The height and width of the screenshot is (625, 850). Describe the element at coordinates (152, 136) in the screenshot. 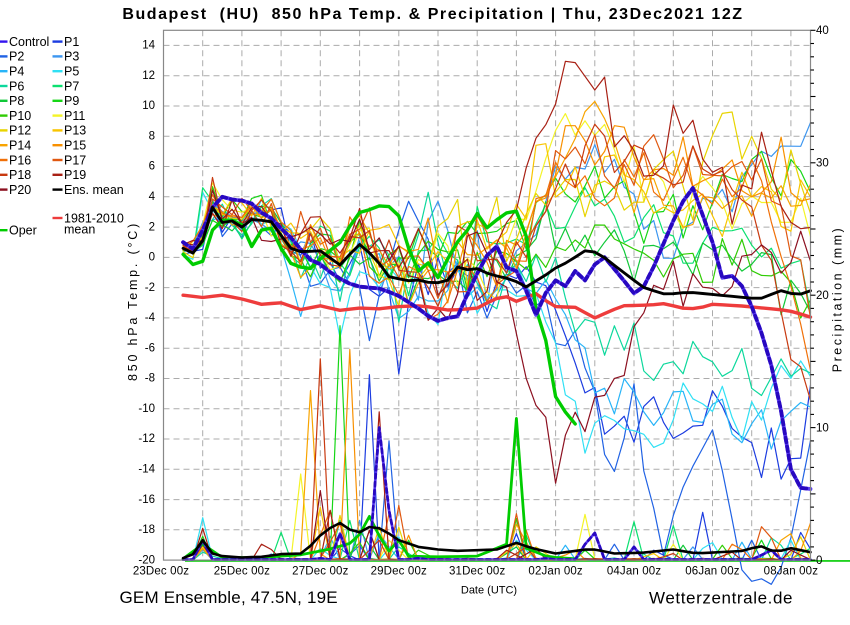

I see `svg-text: 8` at that location.